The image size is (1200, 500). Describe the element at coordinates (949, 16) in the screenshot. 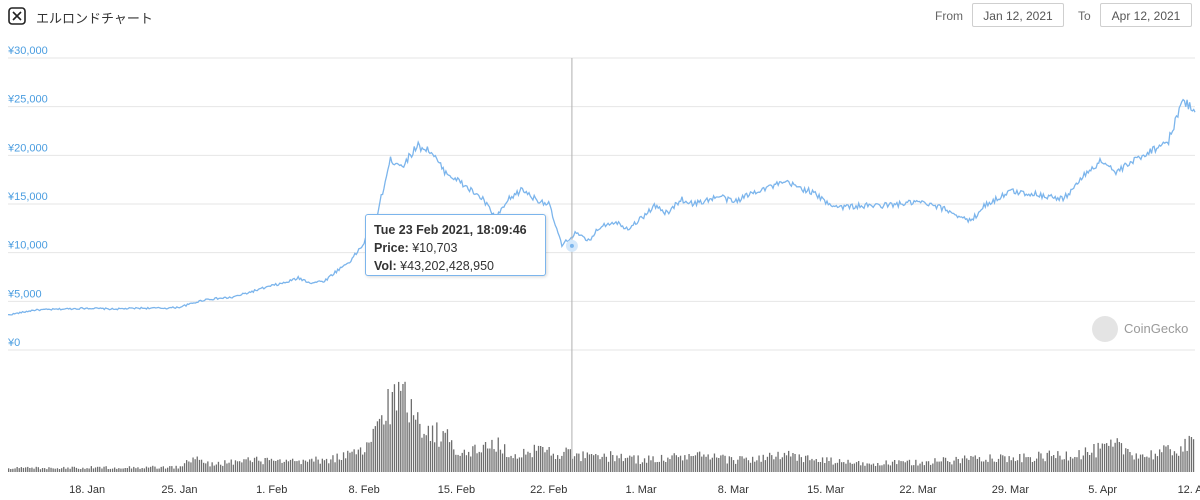

I see `from-label: From` at that location.